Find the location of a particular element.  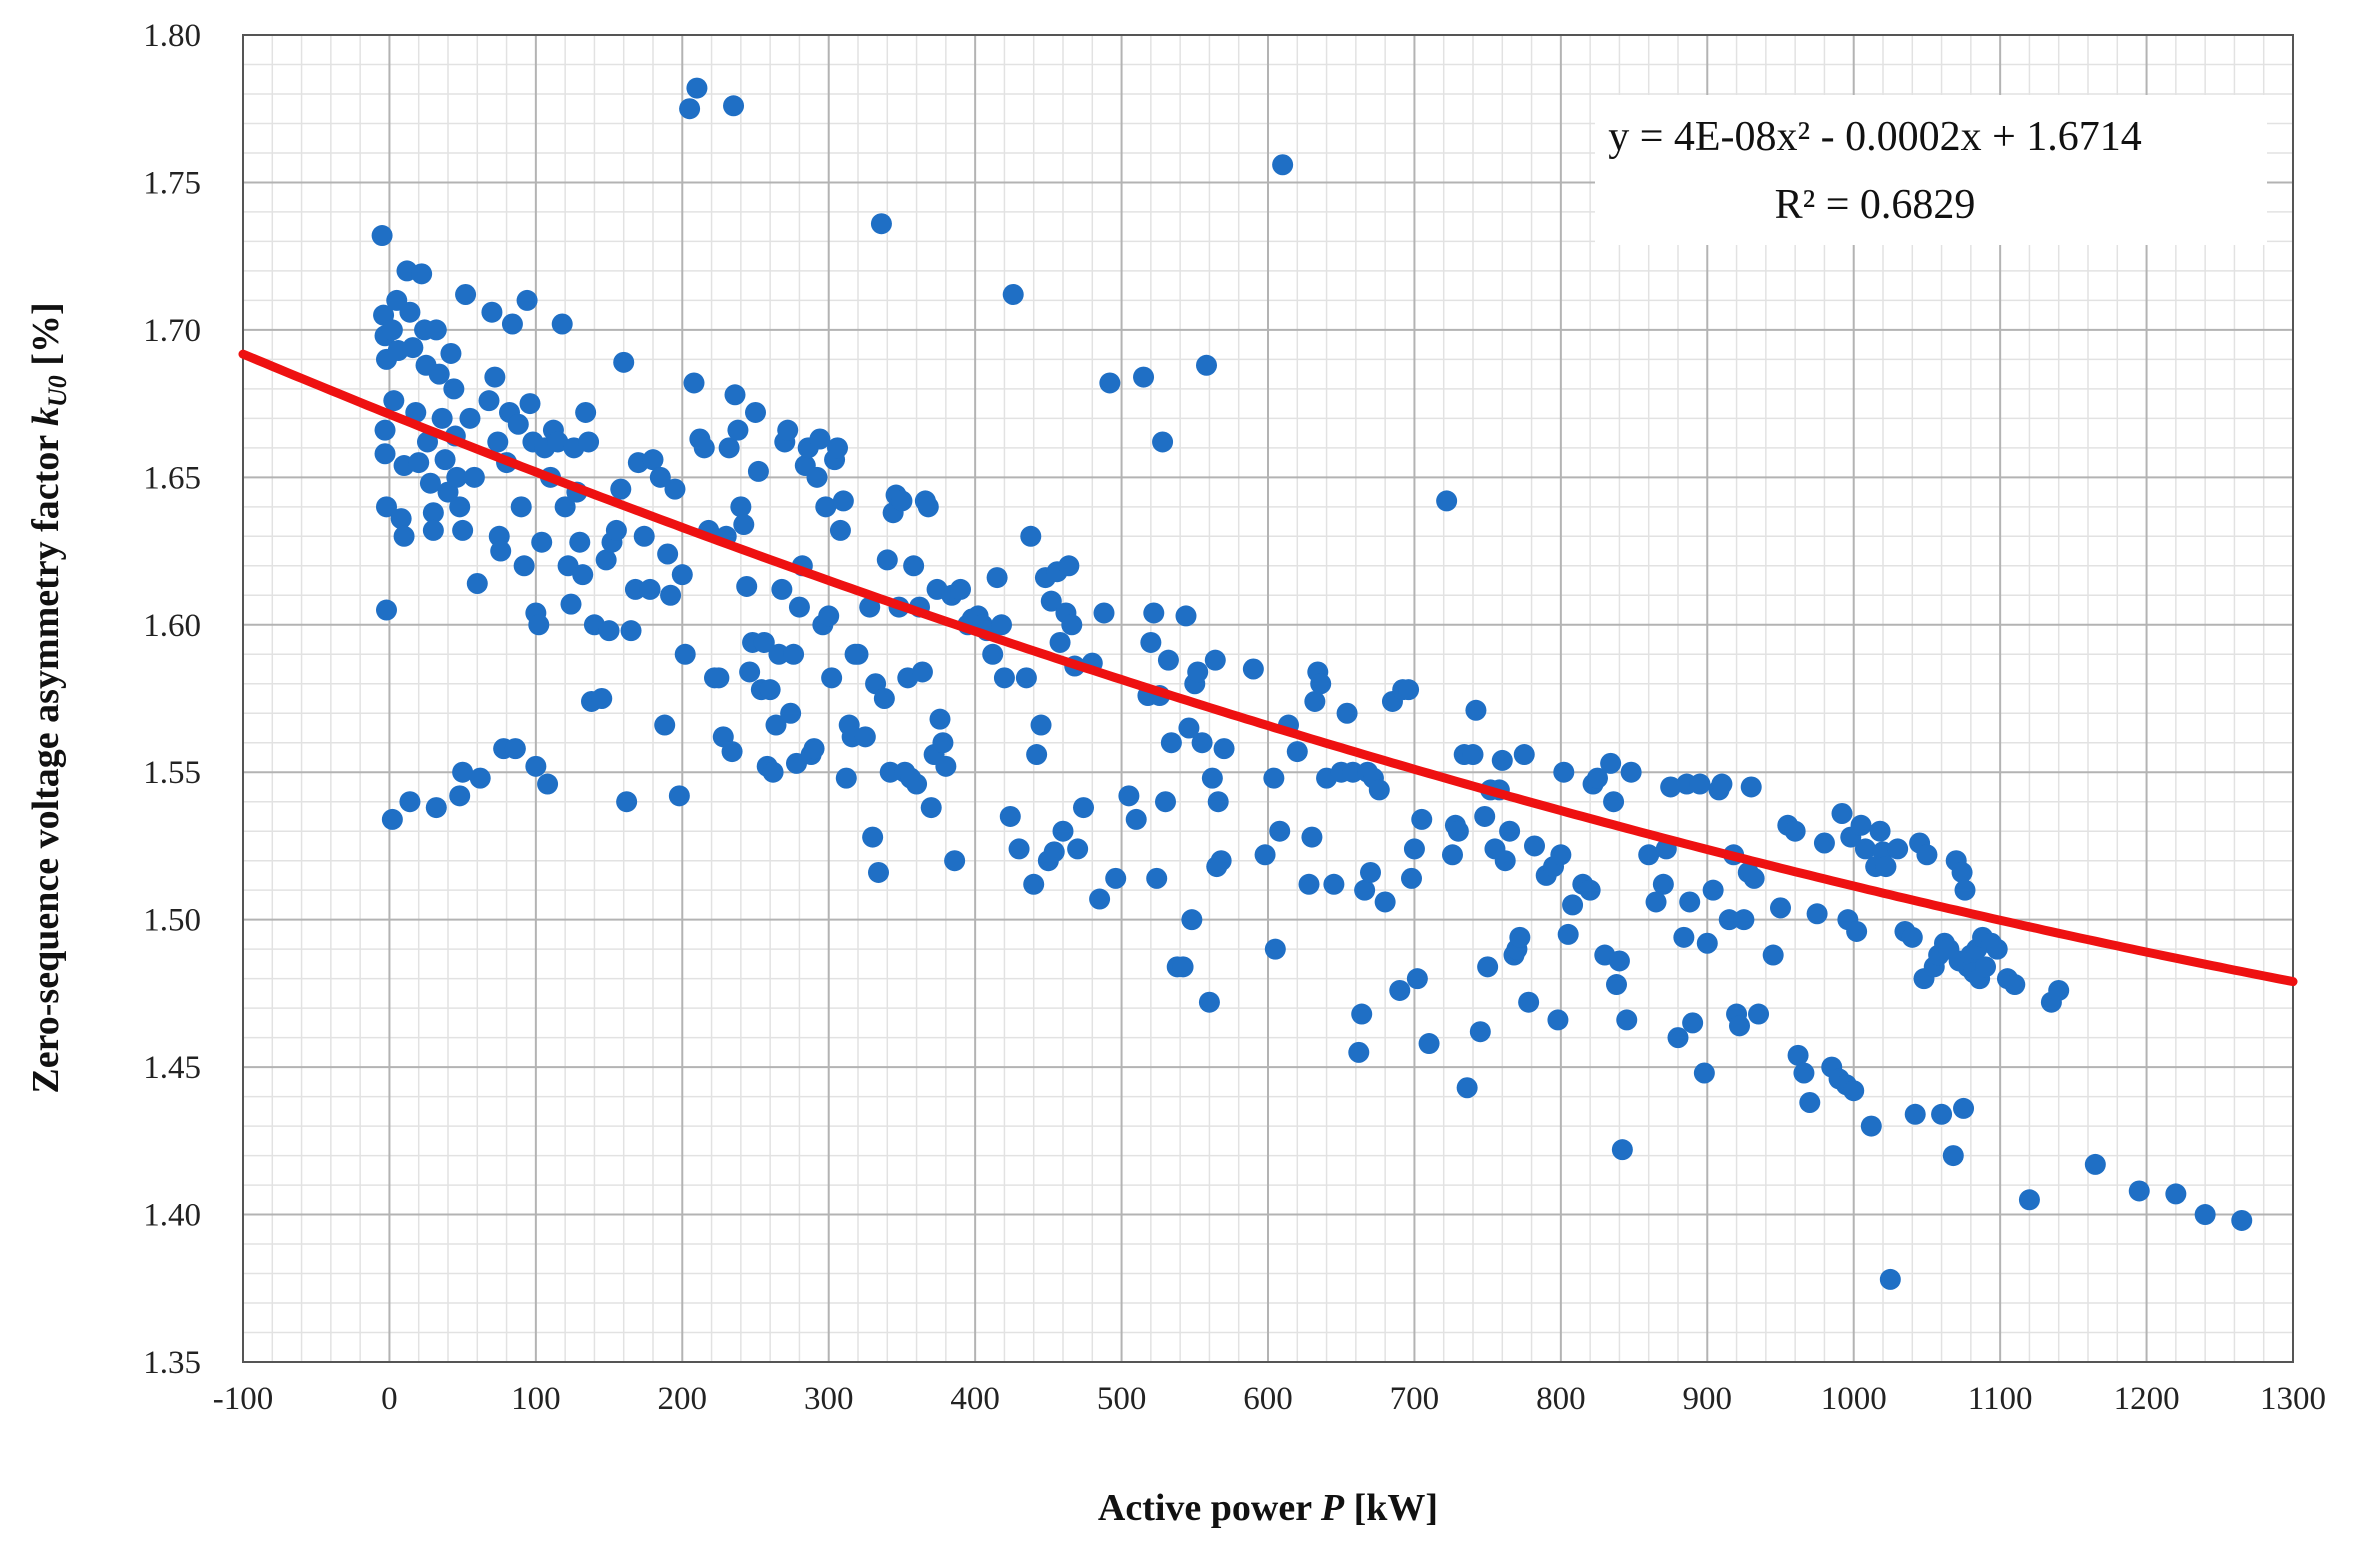

y-tick-label: 1.50 is located at coordinates (172, 921).